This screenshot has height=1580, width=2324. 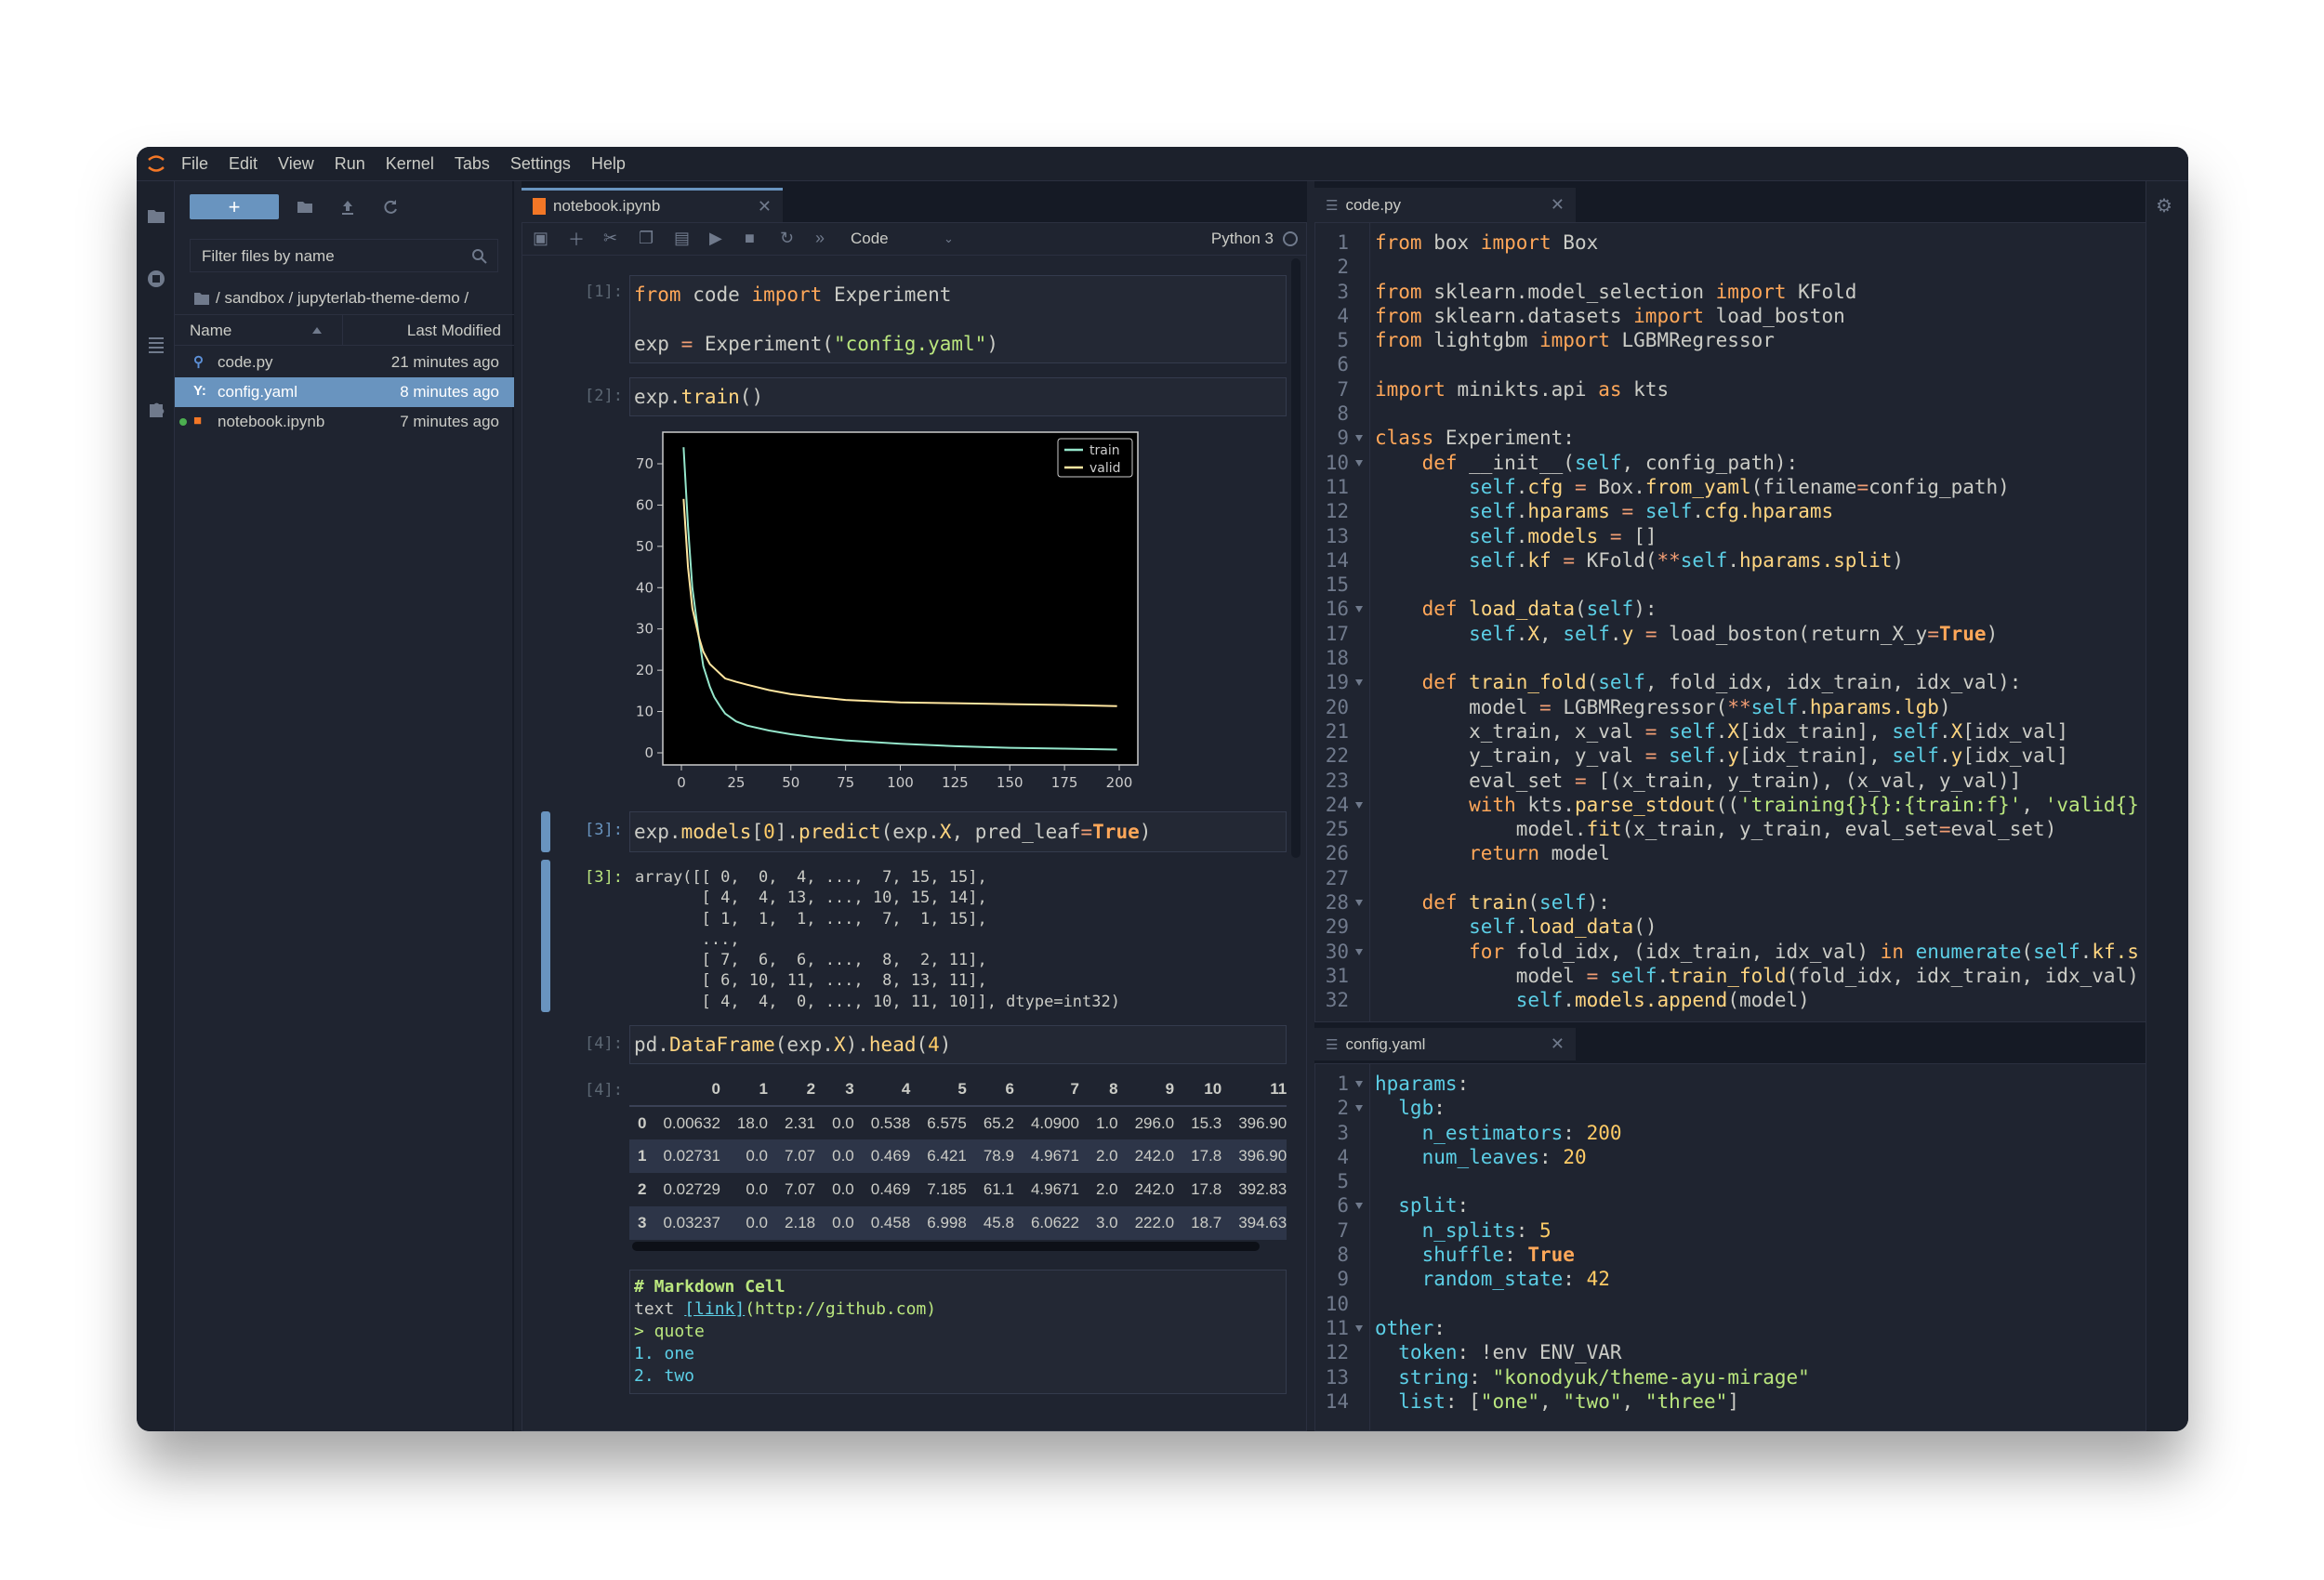 I want to click on extensions-puzzle-icon, so click(x=156, y=409).